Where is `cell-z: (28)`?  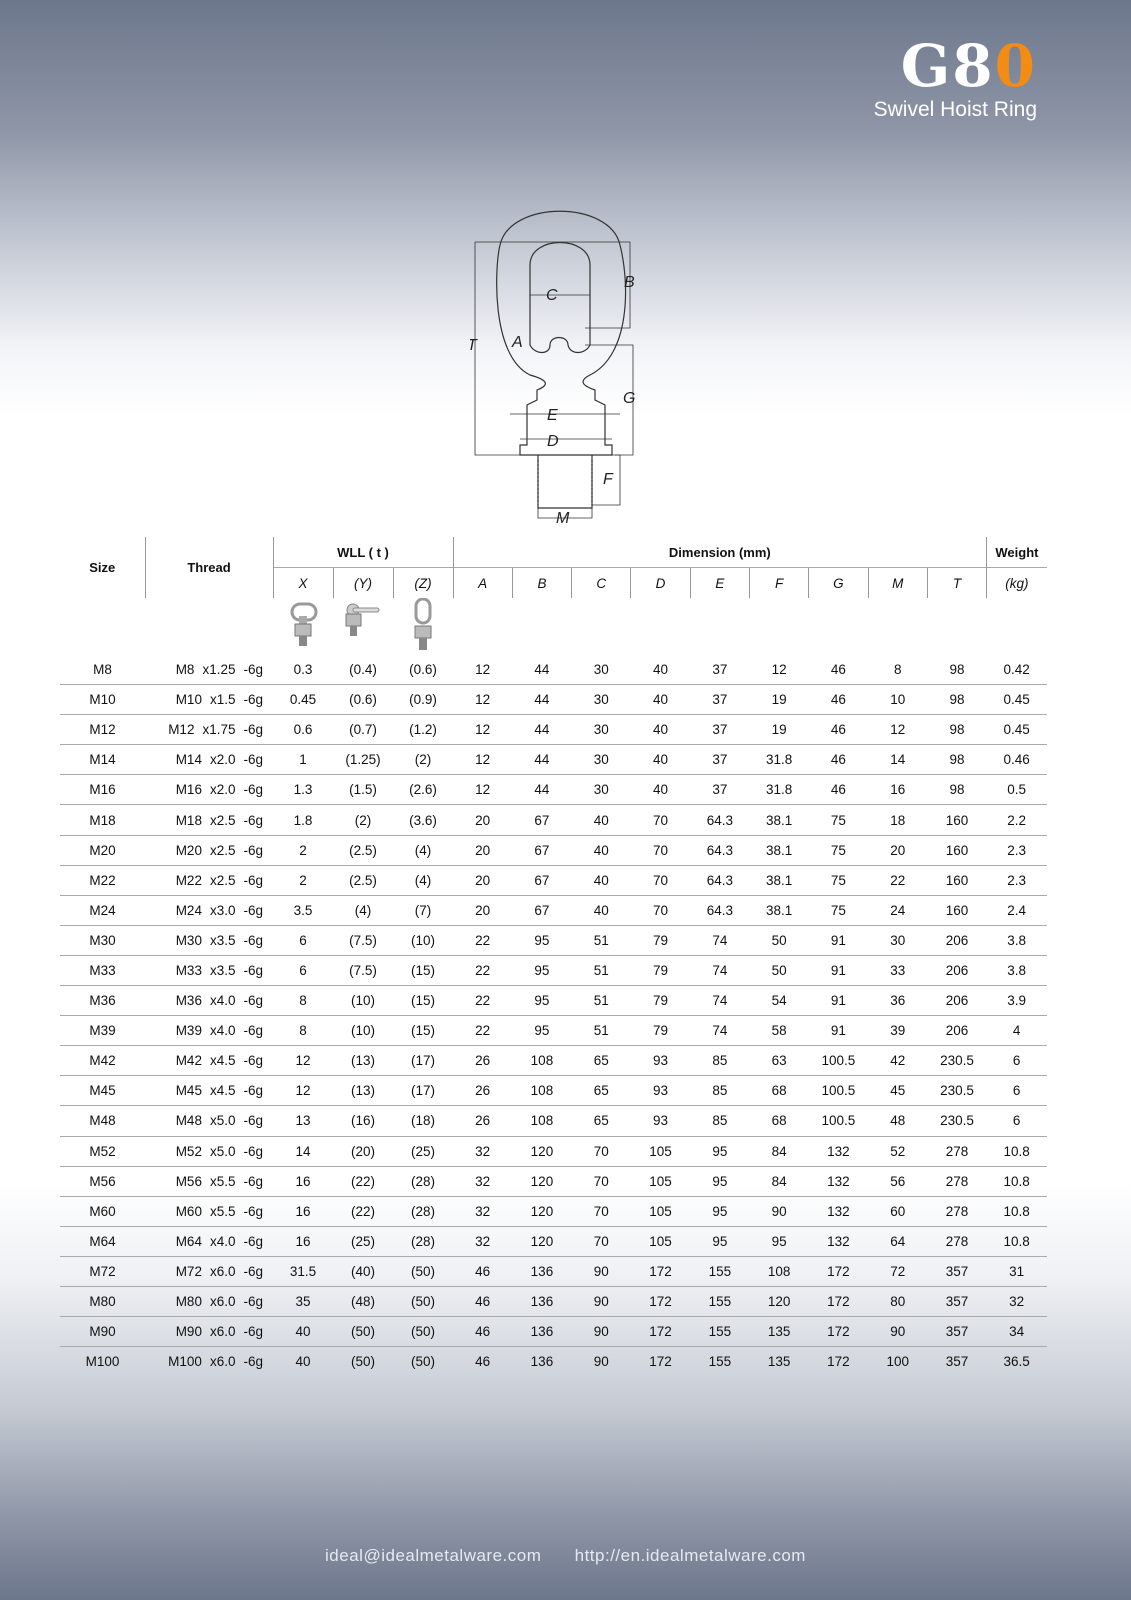
cell-z: (28) is located at coordinates (423, 1241).